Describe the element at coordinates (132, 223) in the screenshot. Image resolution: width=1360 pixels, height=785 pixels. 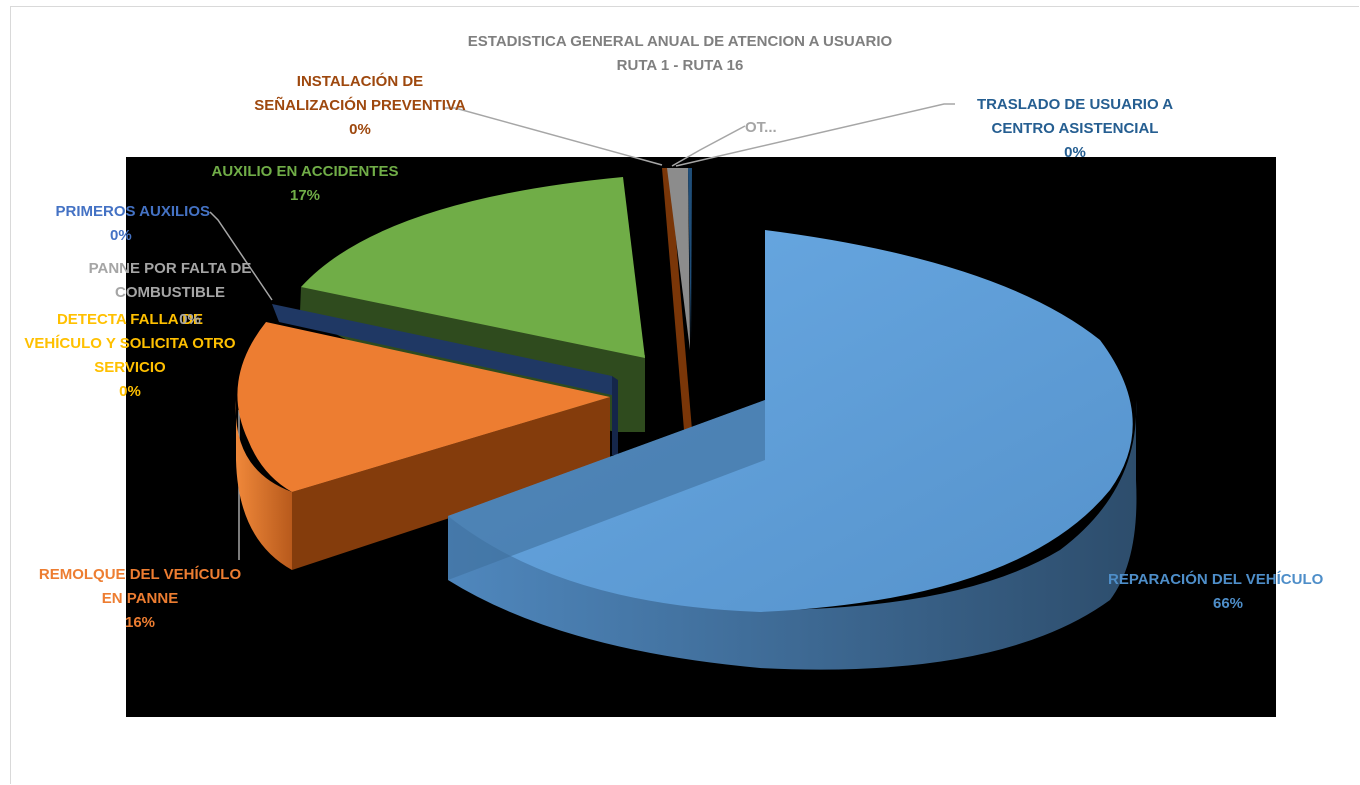
I see `label-primeros: PRIMEROS AUXILIOS 0%` at that location.